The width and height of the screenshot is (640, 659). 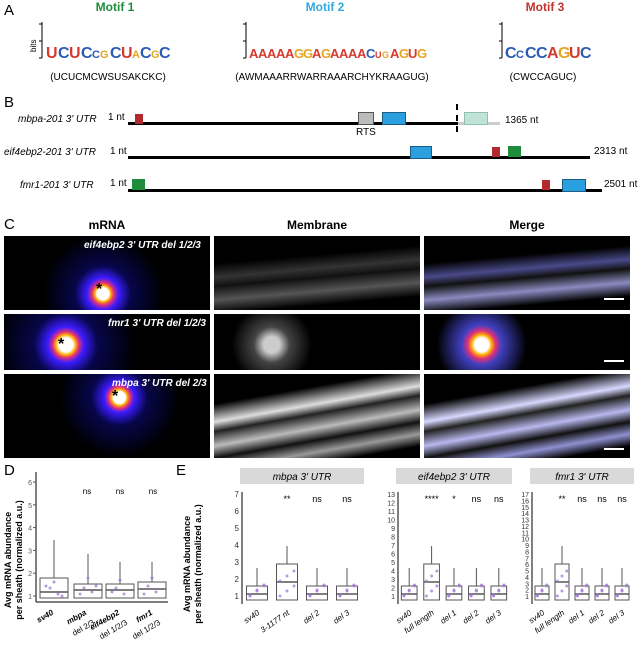 What do you see at coordinates (525, 521) in the screenshot?
I see `y-tick-label: 13` at bounding box center [525, 521].